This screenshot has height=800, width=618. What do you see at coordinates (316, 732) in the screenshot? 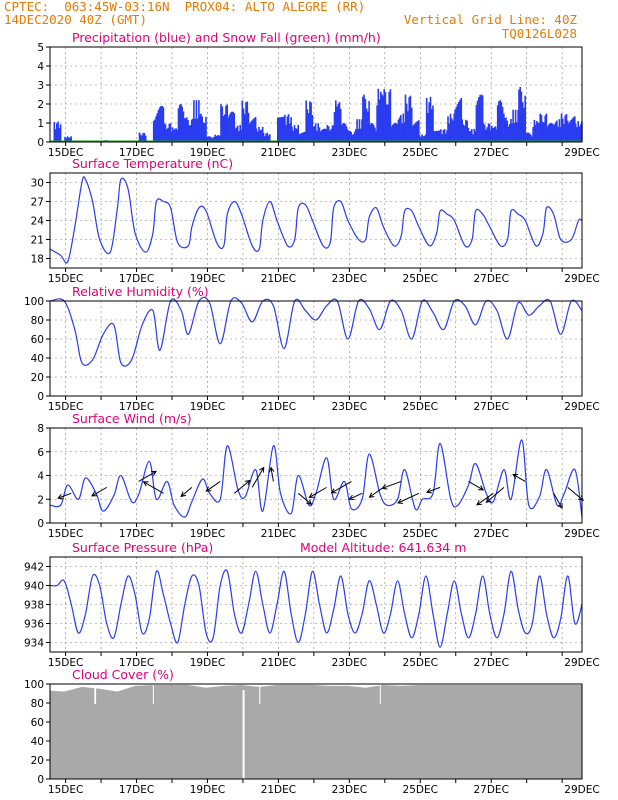
I see `cloud-area` at bounding box center [316, 732].